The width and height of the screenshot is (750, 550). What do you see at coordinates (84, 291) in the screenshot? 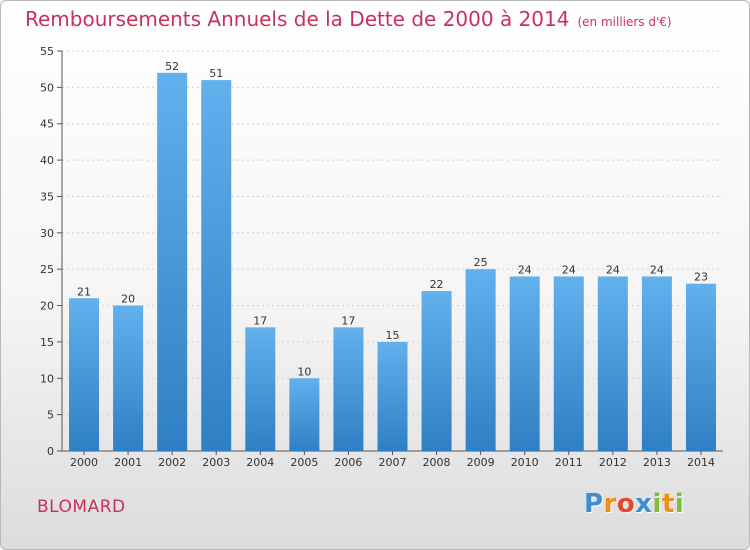
I see `data-label: 21` at bounding box center [84, 291].